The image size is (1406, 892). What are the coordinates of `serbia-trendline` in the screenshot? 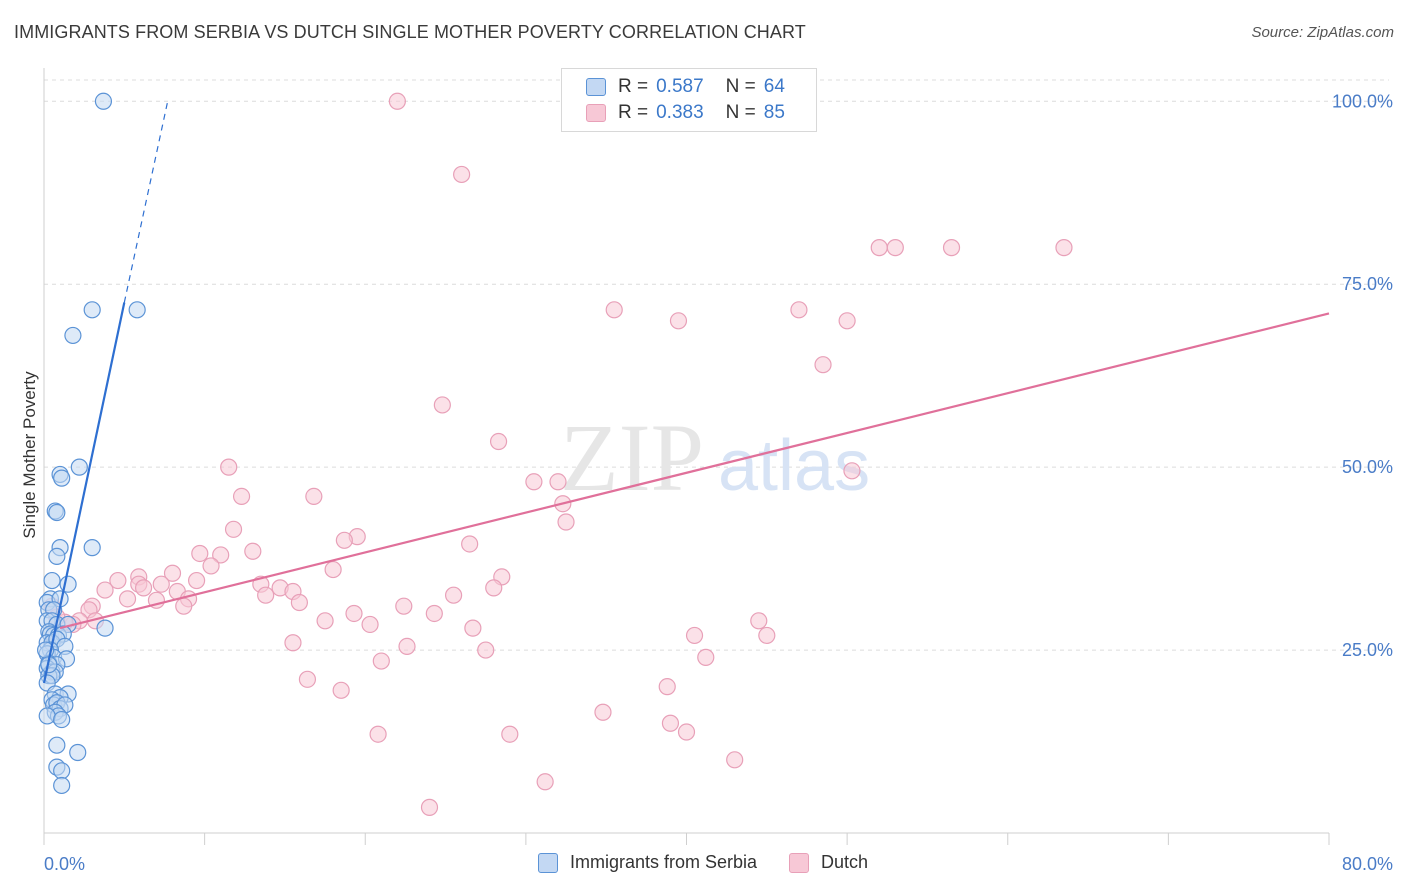 It's located at (84, 493).